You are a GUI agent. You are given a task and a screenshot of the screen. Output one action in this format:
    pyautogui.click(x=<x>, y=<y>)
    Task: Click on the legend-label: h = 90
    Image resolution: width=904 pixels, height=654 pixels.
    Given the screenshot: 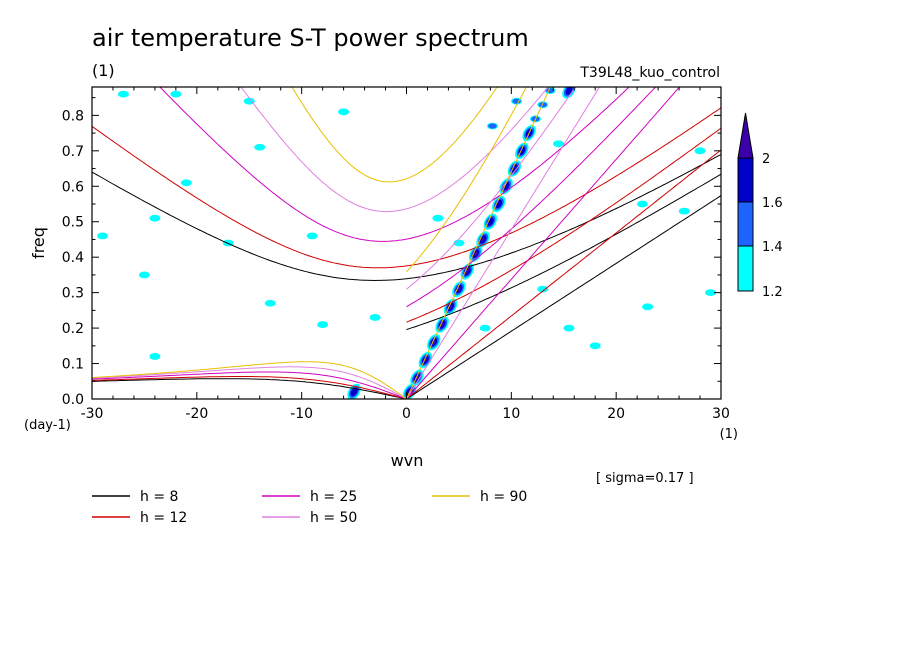 What is the action you would take?
    pyautogui.click(x=503, y=497)
    